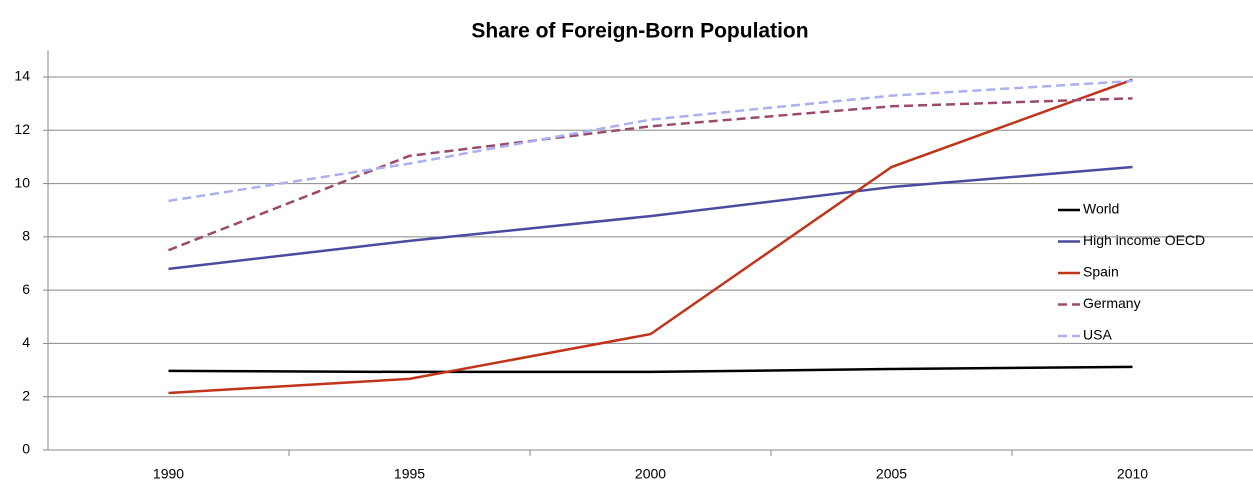 The image size is (1253, 491). I want to click on y-tick-label: 4, so click(26, 342).